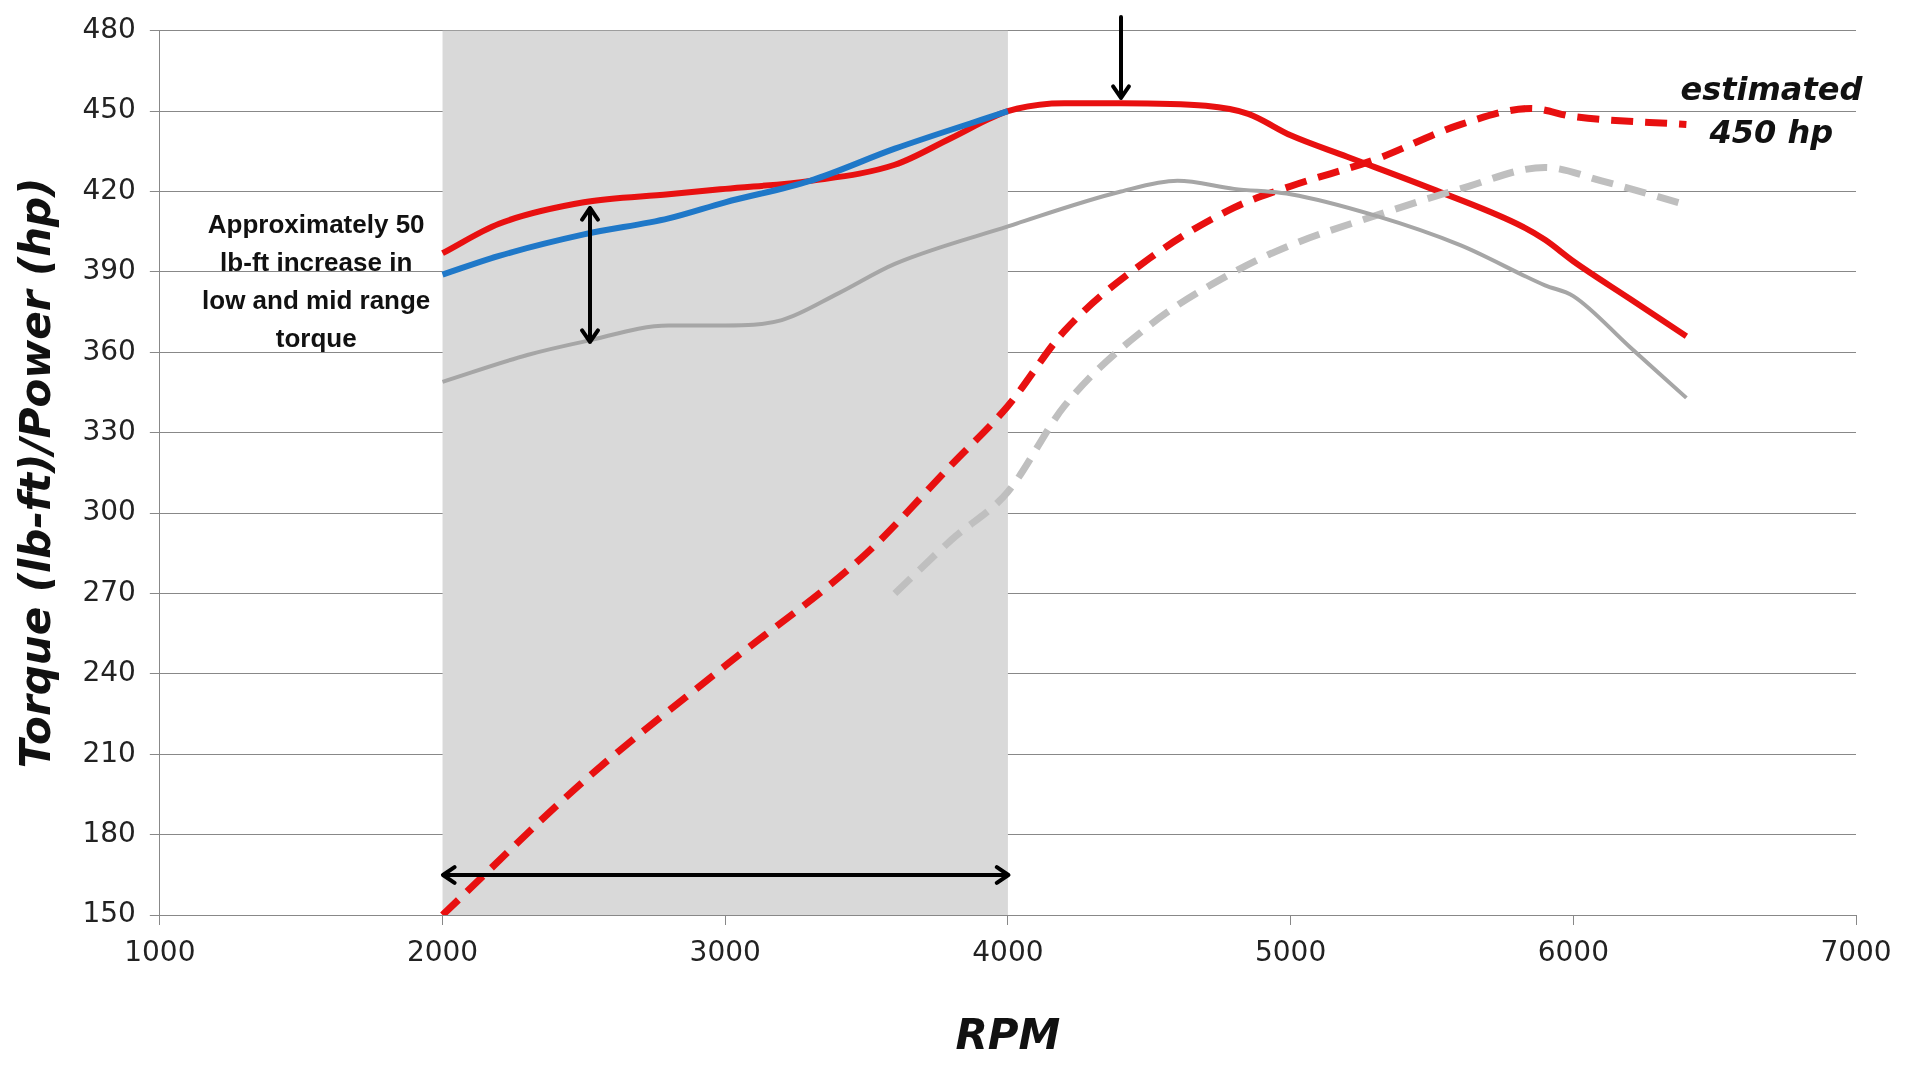 The image size is (1906, 1077). What do you see at coordinates (1573, 952) in the screenshot?
I see `x-tick-label: 6000` at bounding box center [1573, 952].